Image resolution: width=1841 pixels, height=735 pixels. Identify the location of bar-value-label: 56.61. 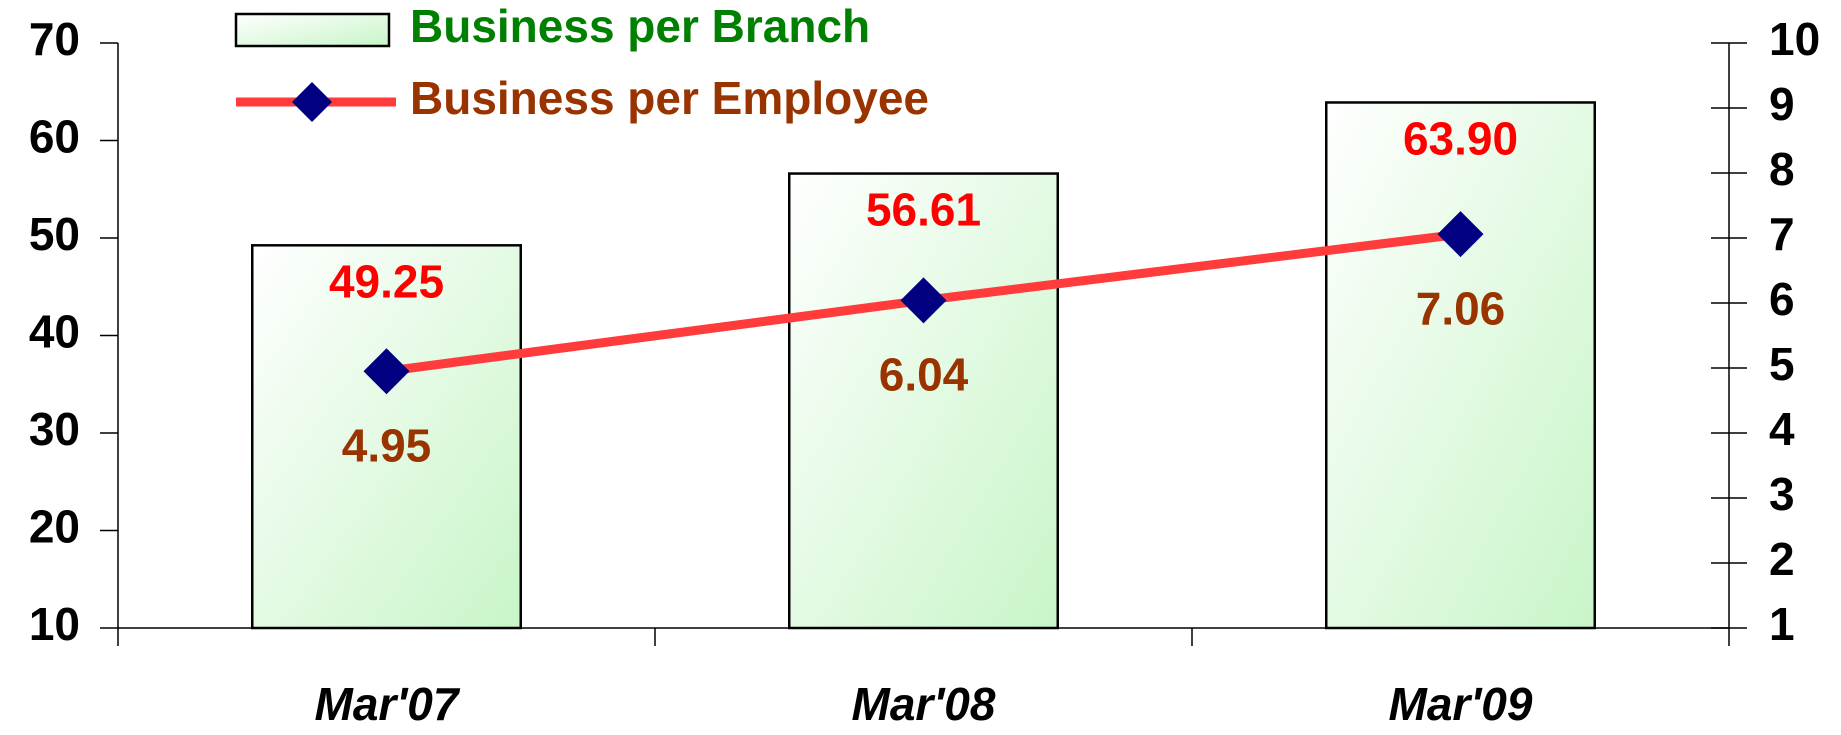
(923, 210).